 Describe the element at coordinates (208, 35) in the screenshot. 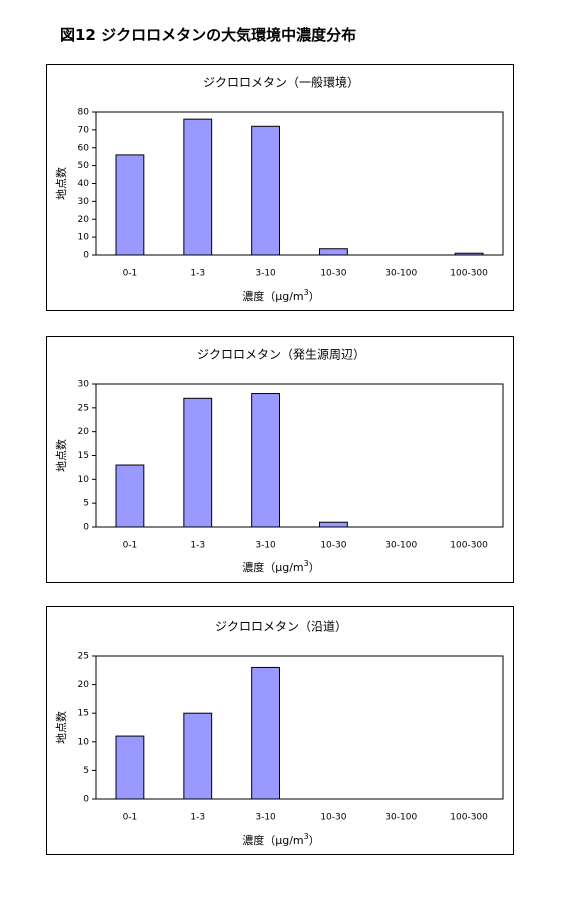

I see `figure-title: 図12 ジクロロメタンの大気環境中濃度分布` at that location.